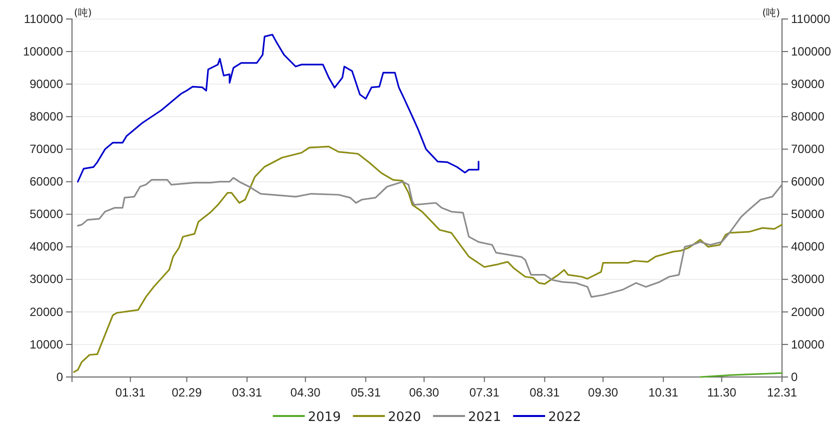 Image resolution: width=837 pixels, height=428 pixels. Describe the element at coordinates (324, 417) in the screenshot. I see `legend-label: 2019` at that location.